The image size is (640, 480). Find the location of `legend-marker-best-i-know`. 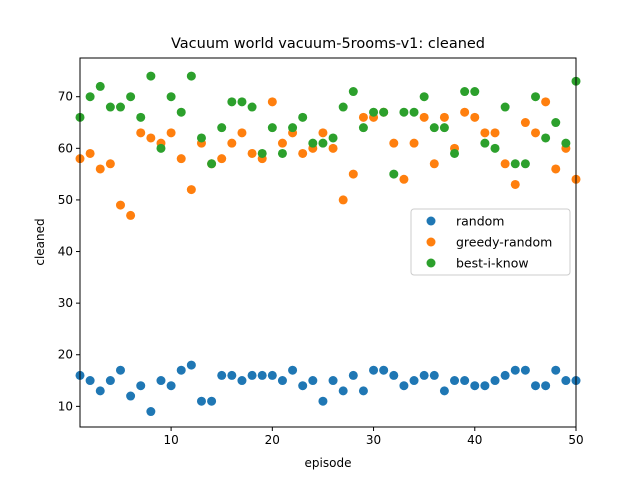

legend-marker-best-i-know is located at coordinates (431, 263).